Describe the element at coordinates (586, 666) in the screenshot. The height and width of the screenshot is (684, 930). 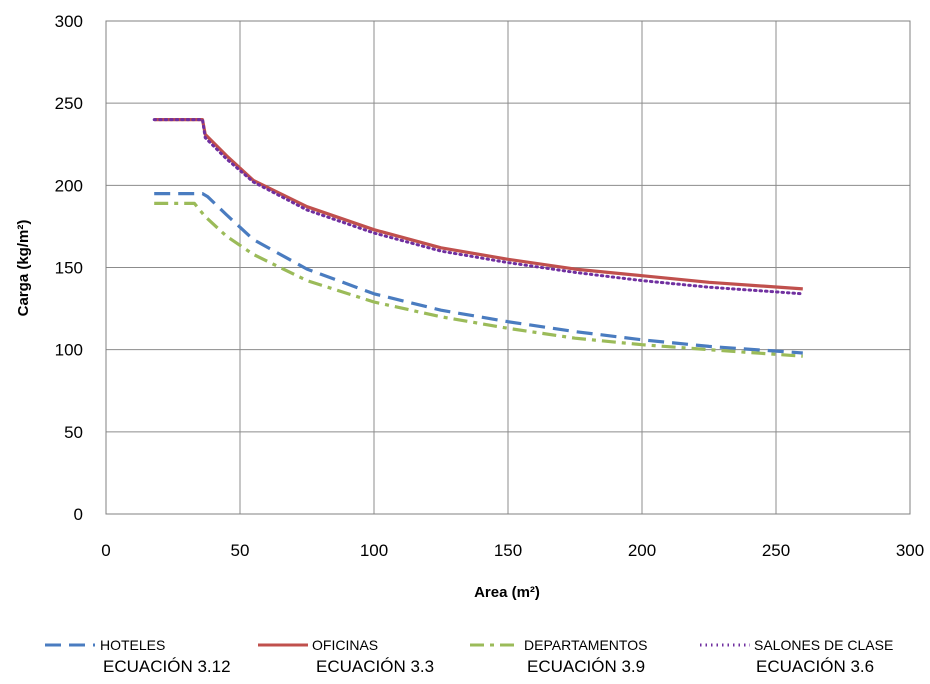
I see `legend-equation: ECUACIÓN 3.9` at that location.